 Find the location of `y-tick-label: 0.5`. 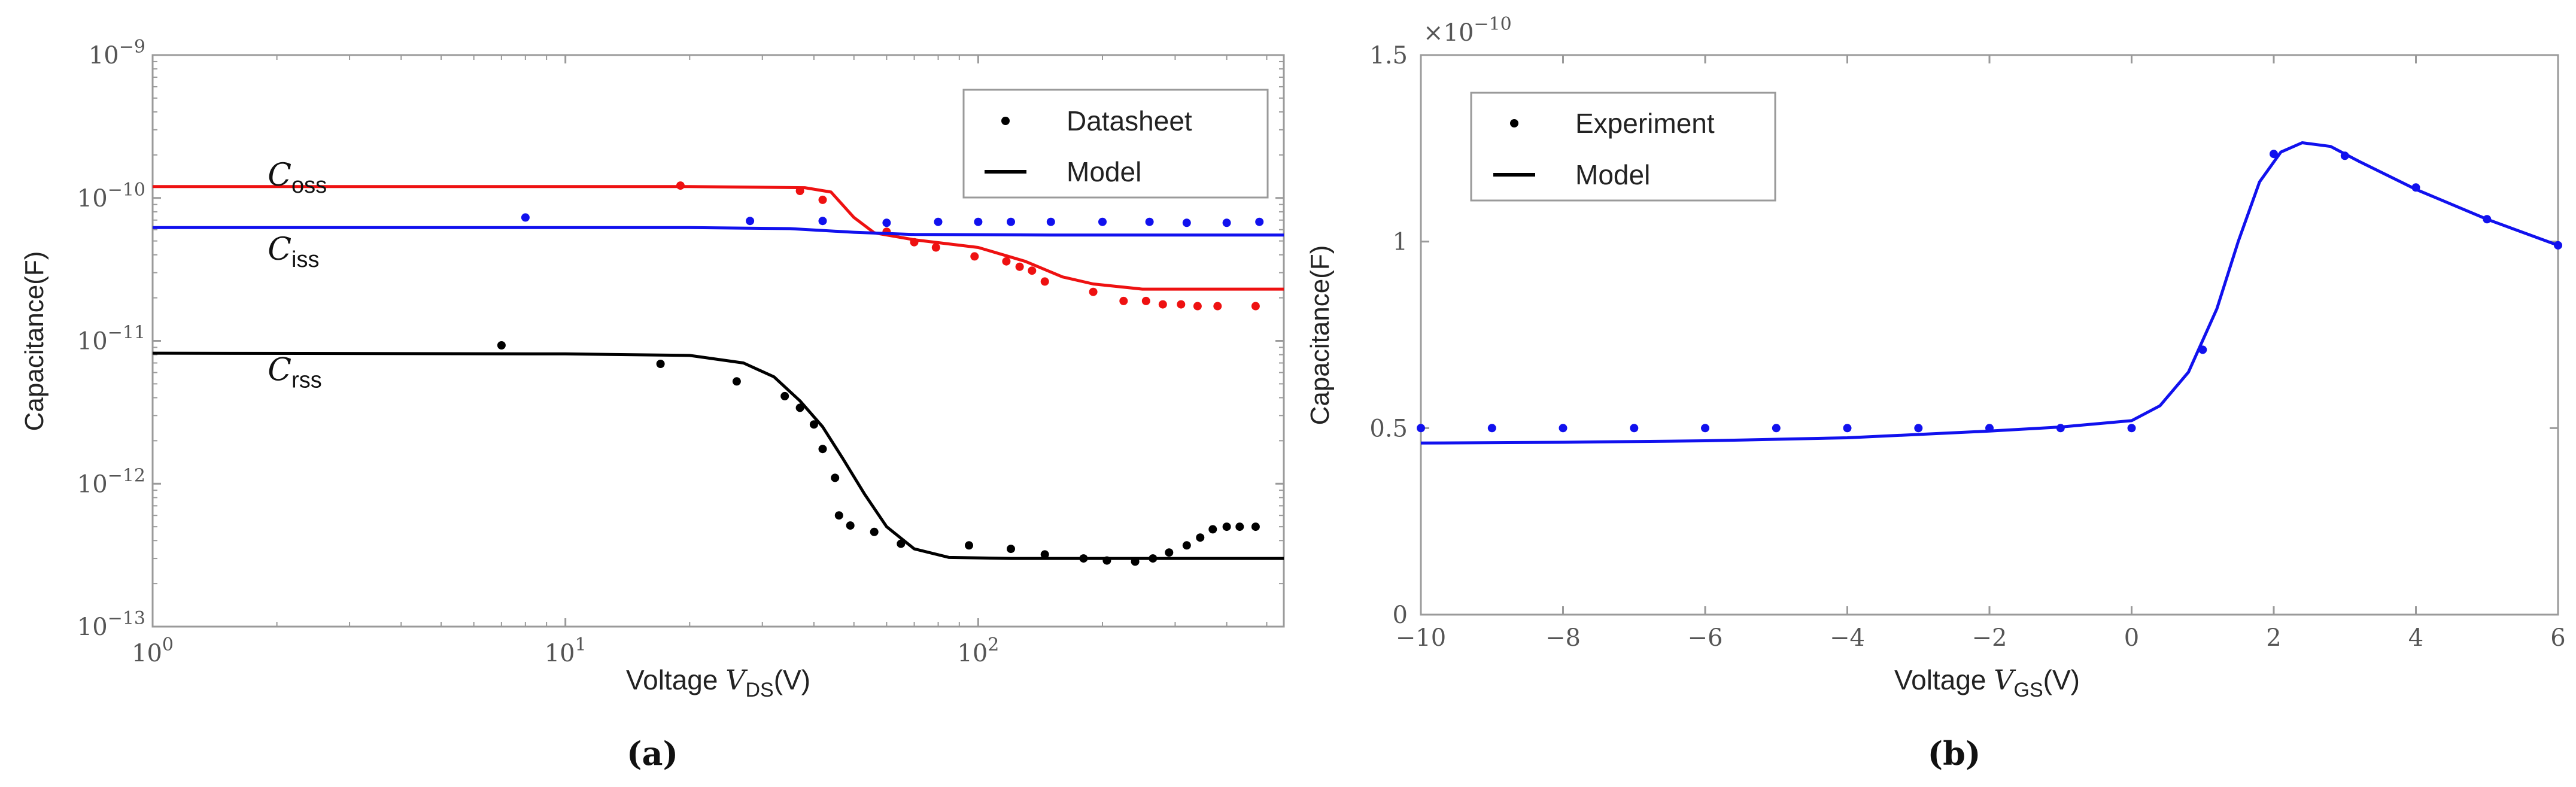

y-tick-label: 0.5 is located at coordinates (1388, 428).